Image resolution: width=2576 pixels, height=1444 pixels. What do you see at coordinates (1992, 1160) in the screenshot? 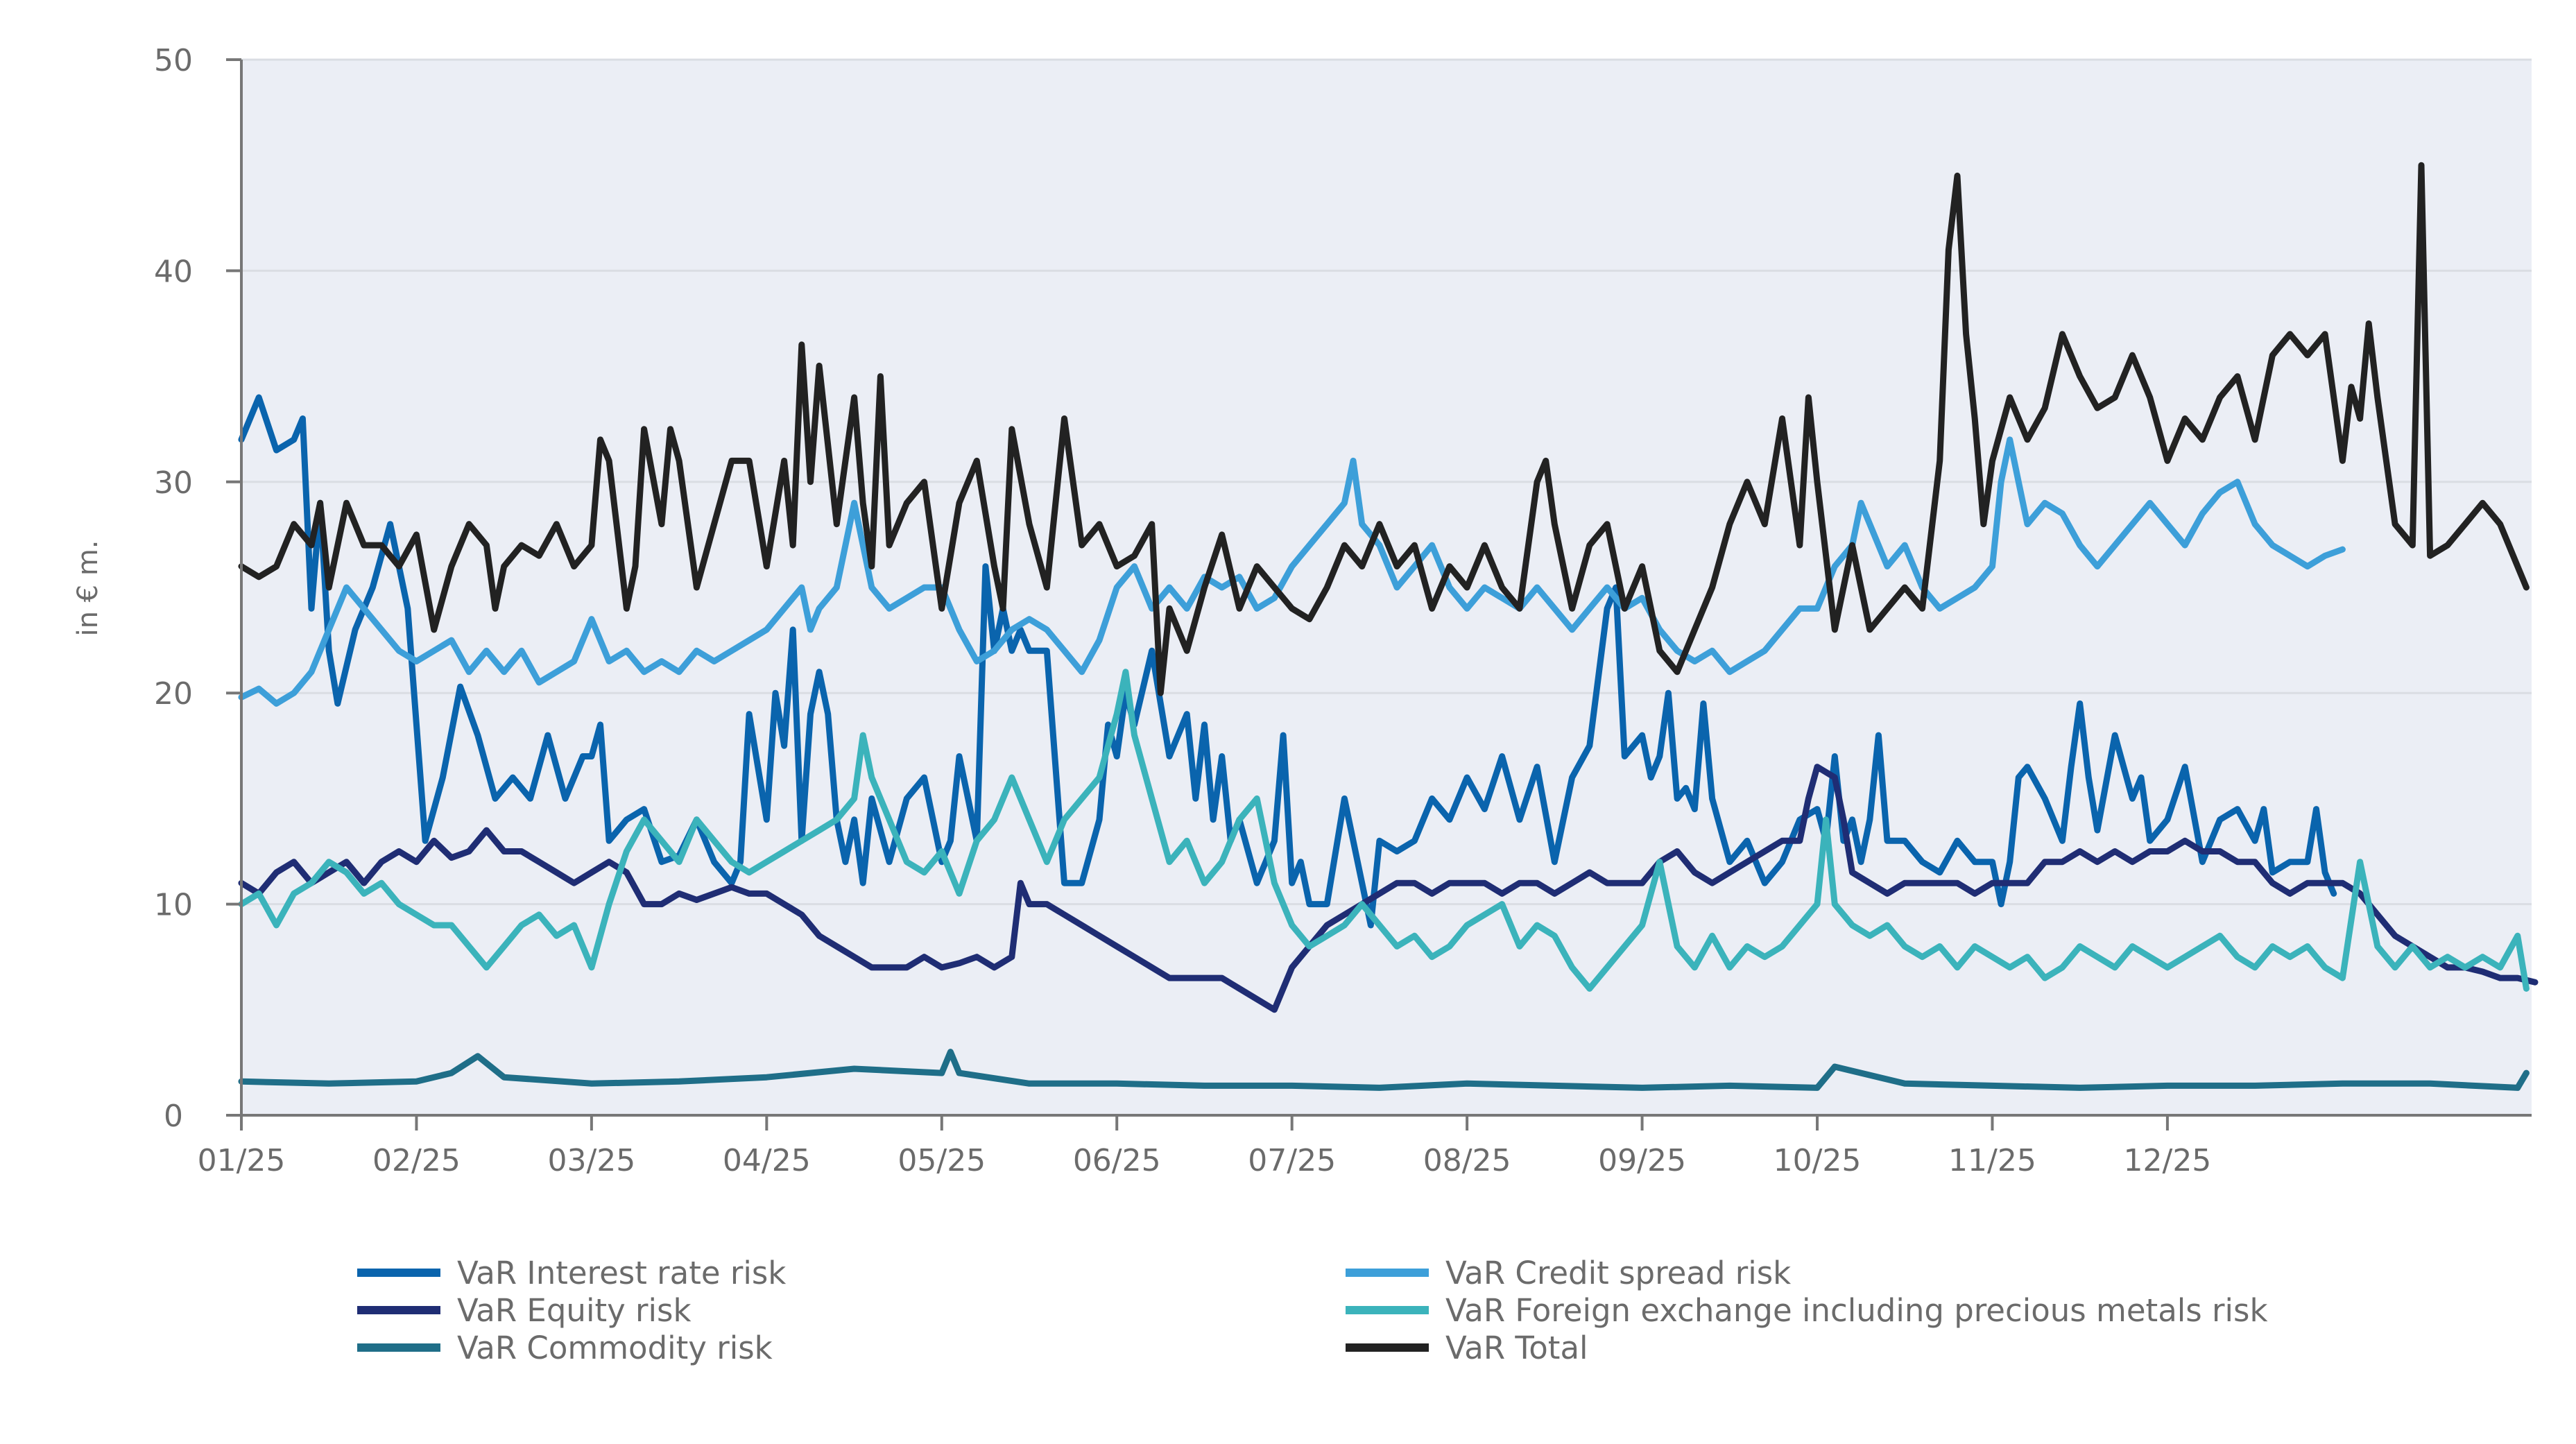
I see `x-tick-label: 11/25` at bounding box center [1992, 1160].